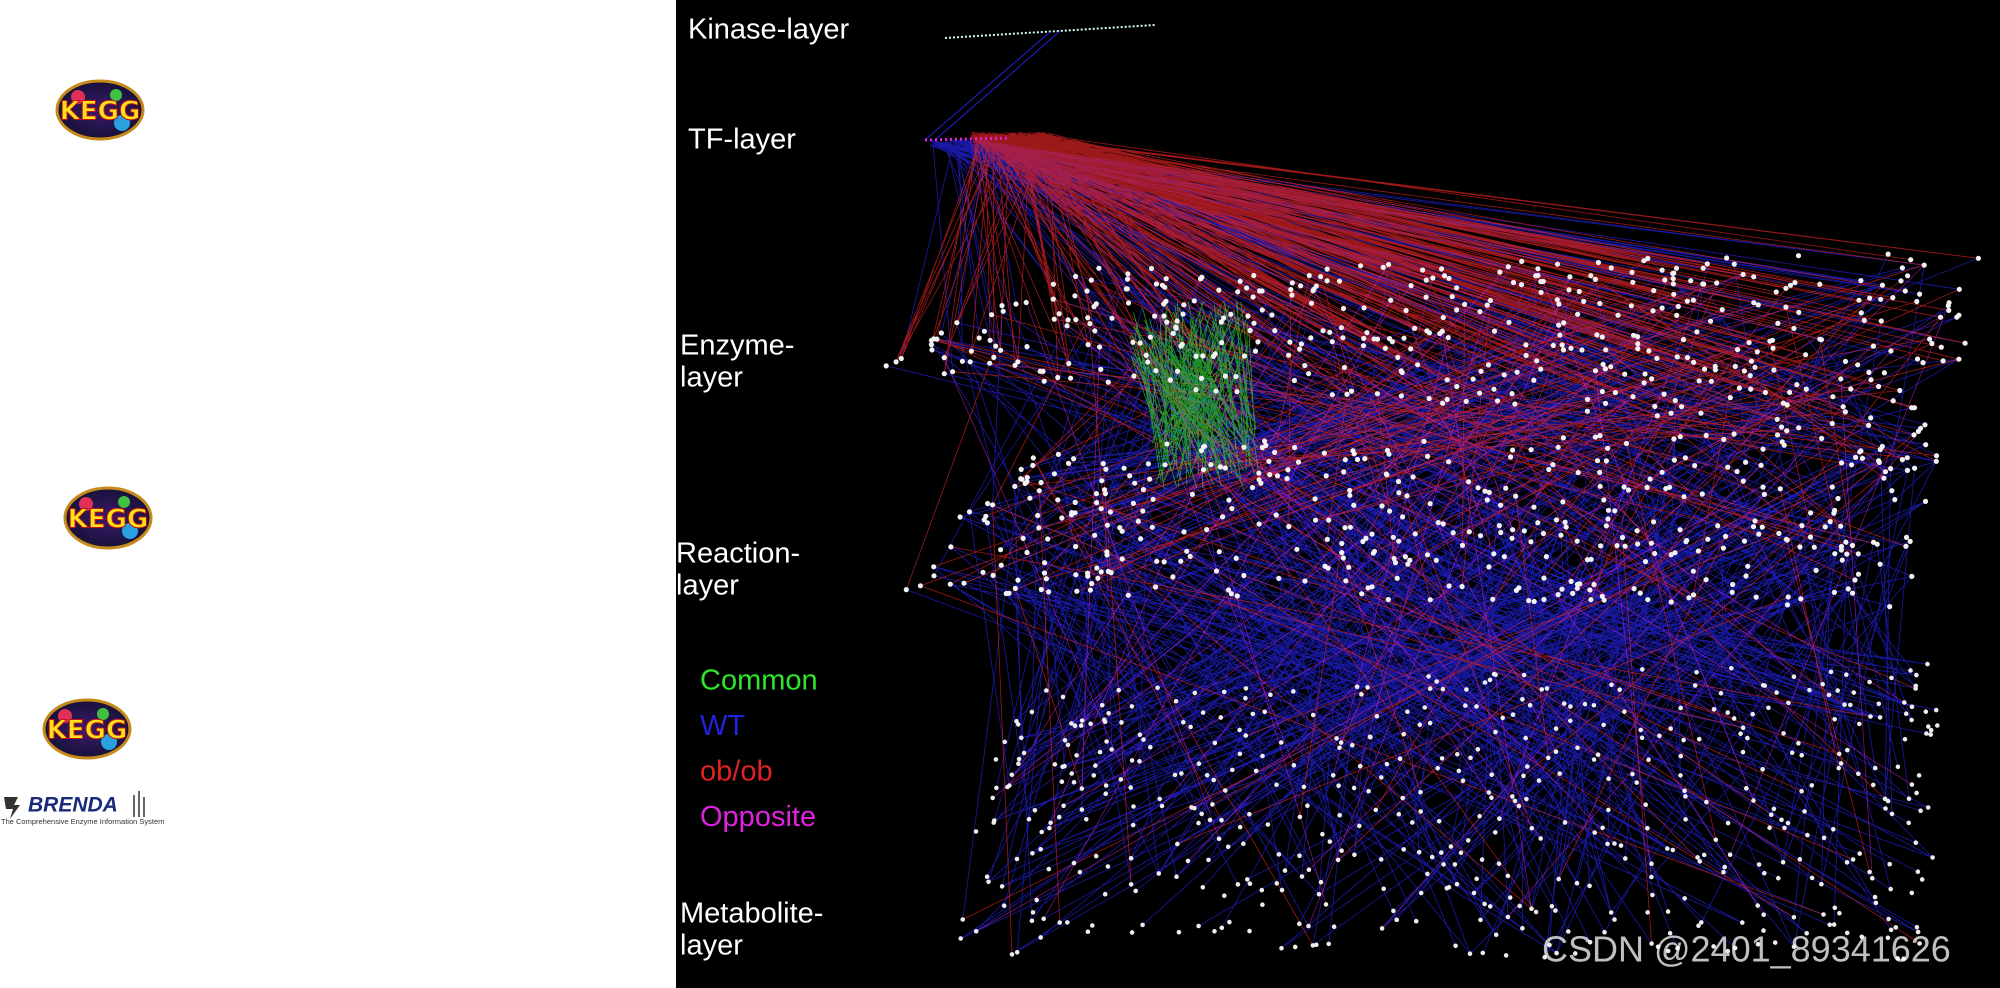 This screenshot has height=988, width=2000. What do you see at coordinates (722, 726) in the screenshot?
I see `legend-label: WT` at bounding box center [722, 726].